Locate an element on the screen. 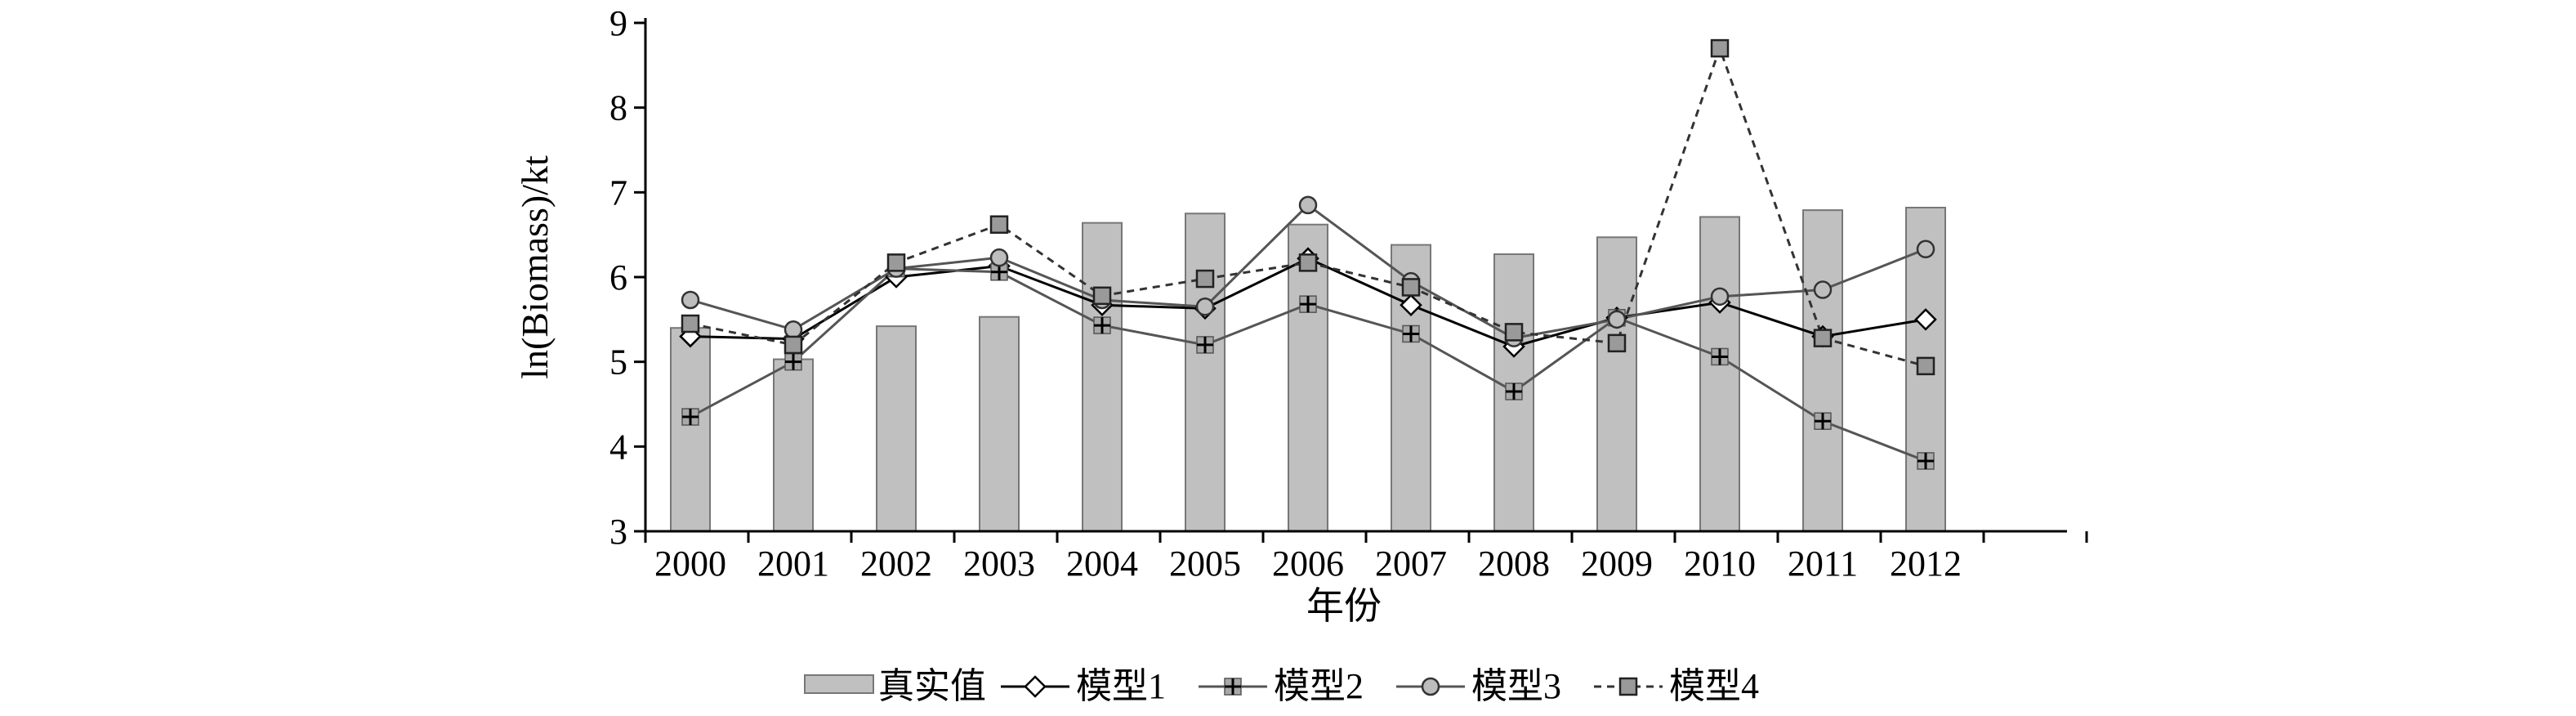 This screenshot has width=2576, height=716. marker-s4-2011 is located at coordinates (1823, 338).